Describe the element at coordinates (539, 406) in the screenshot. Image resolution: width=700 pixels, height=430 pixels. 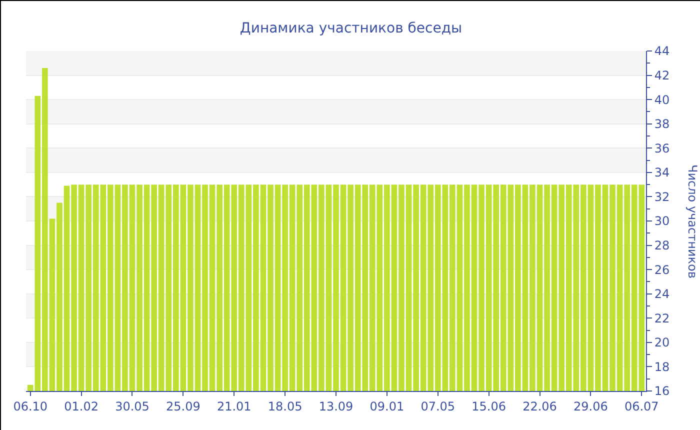
I see `x-tick-label: 22.06` at that location.